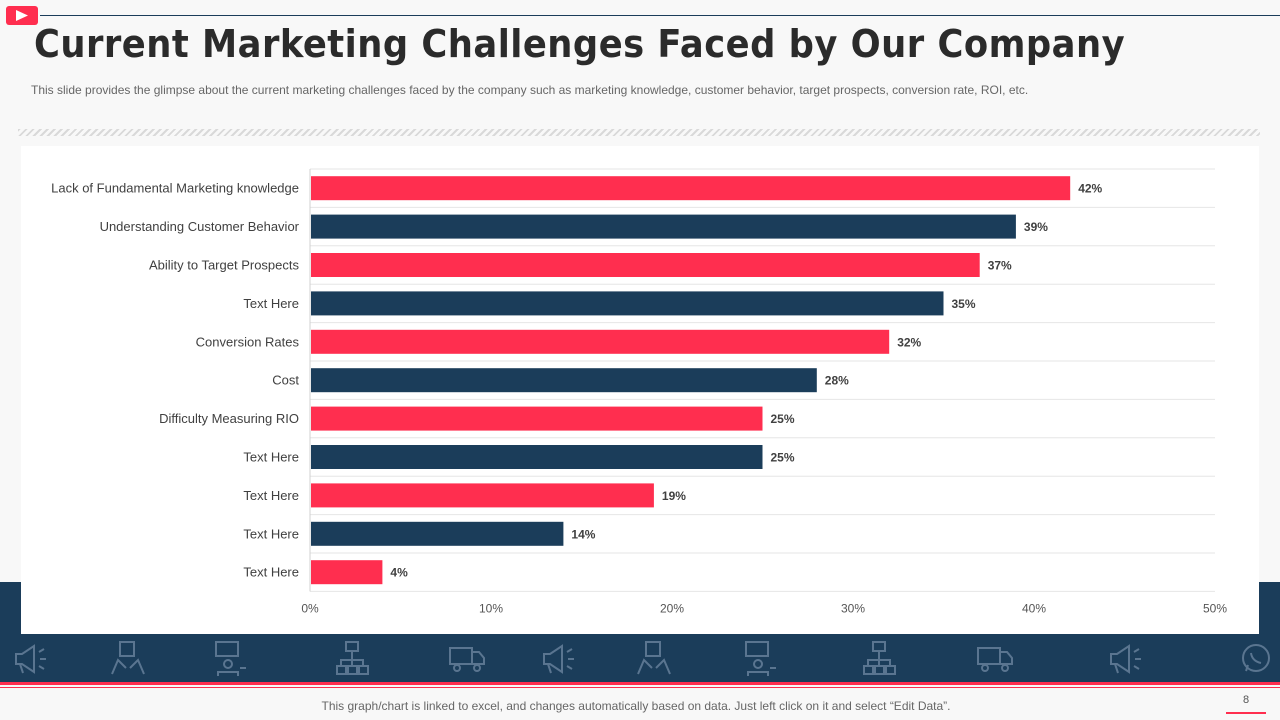 The height and width of the screenshot is (720, 1280). What do you see at coordinates (1256, 658) in the screenshot?
I see `whatsapp-icon` at bounding box center [1256, 658].